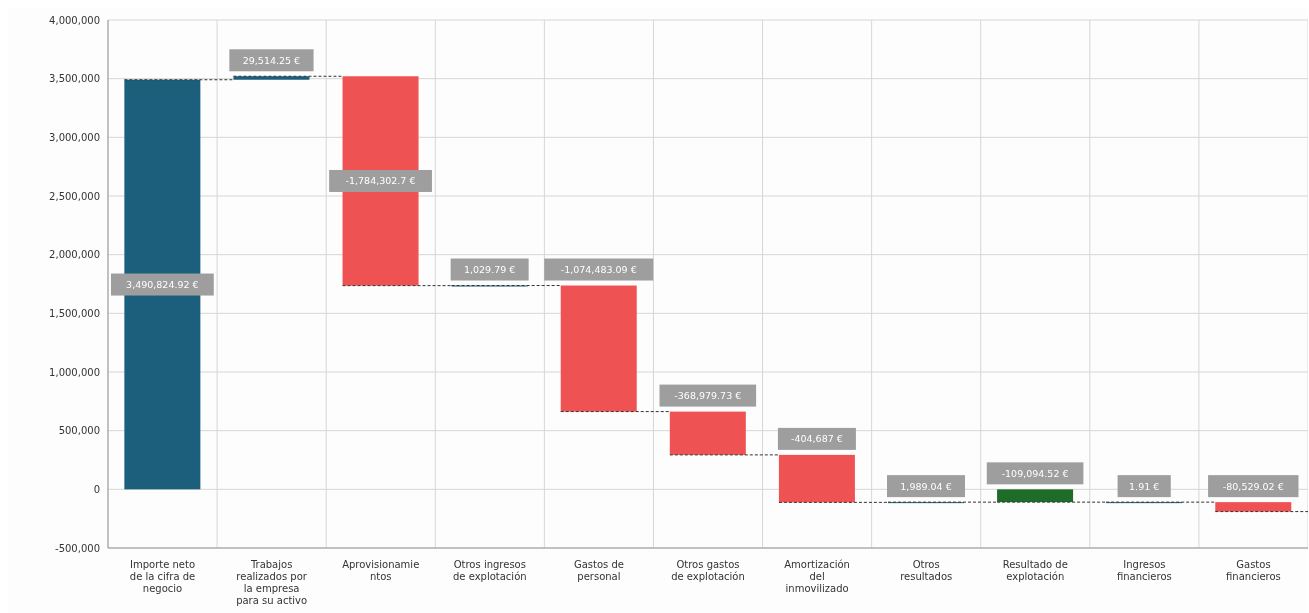 Image resolution: width=1309 pixels, height=613 pixels. I want to click on data-label: -368,979.73 €, so click(708, 396).